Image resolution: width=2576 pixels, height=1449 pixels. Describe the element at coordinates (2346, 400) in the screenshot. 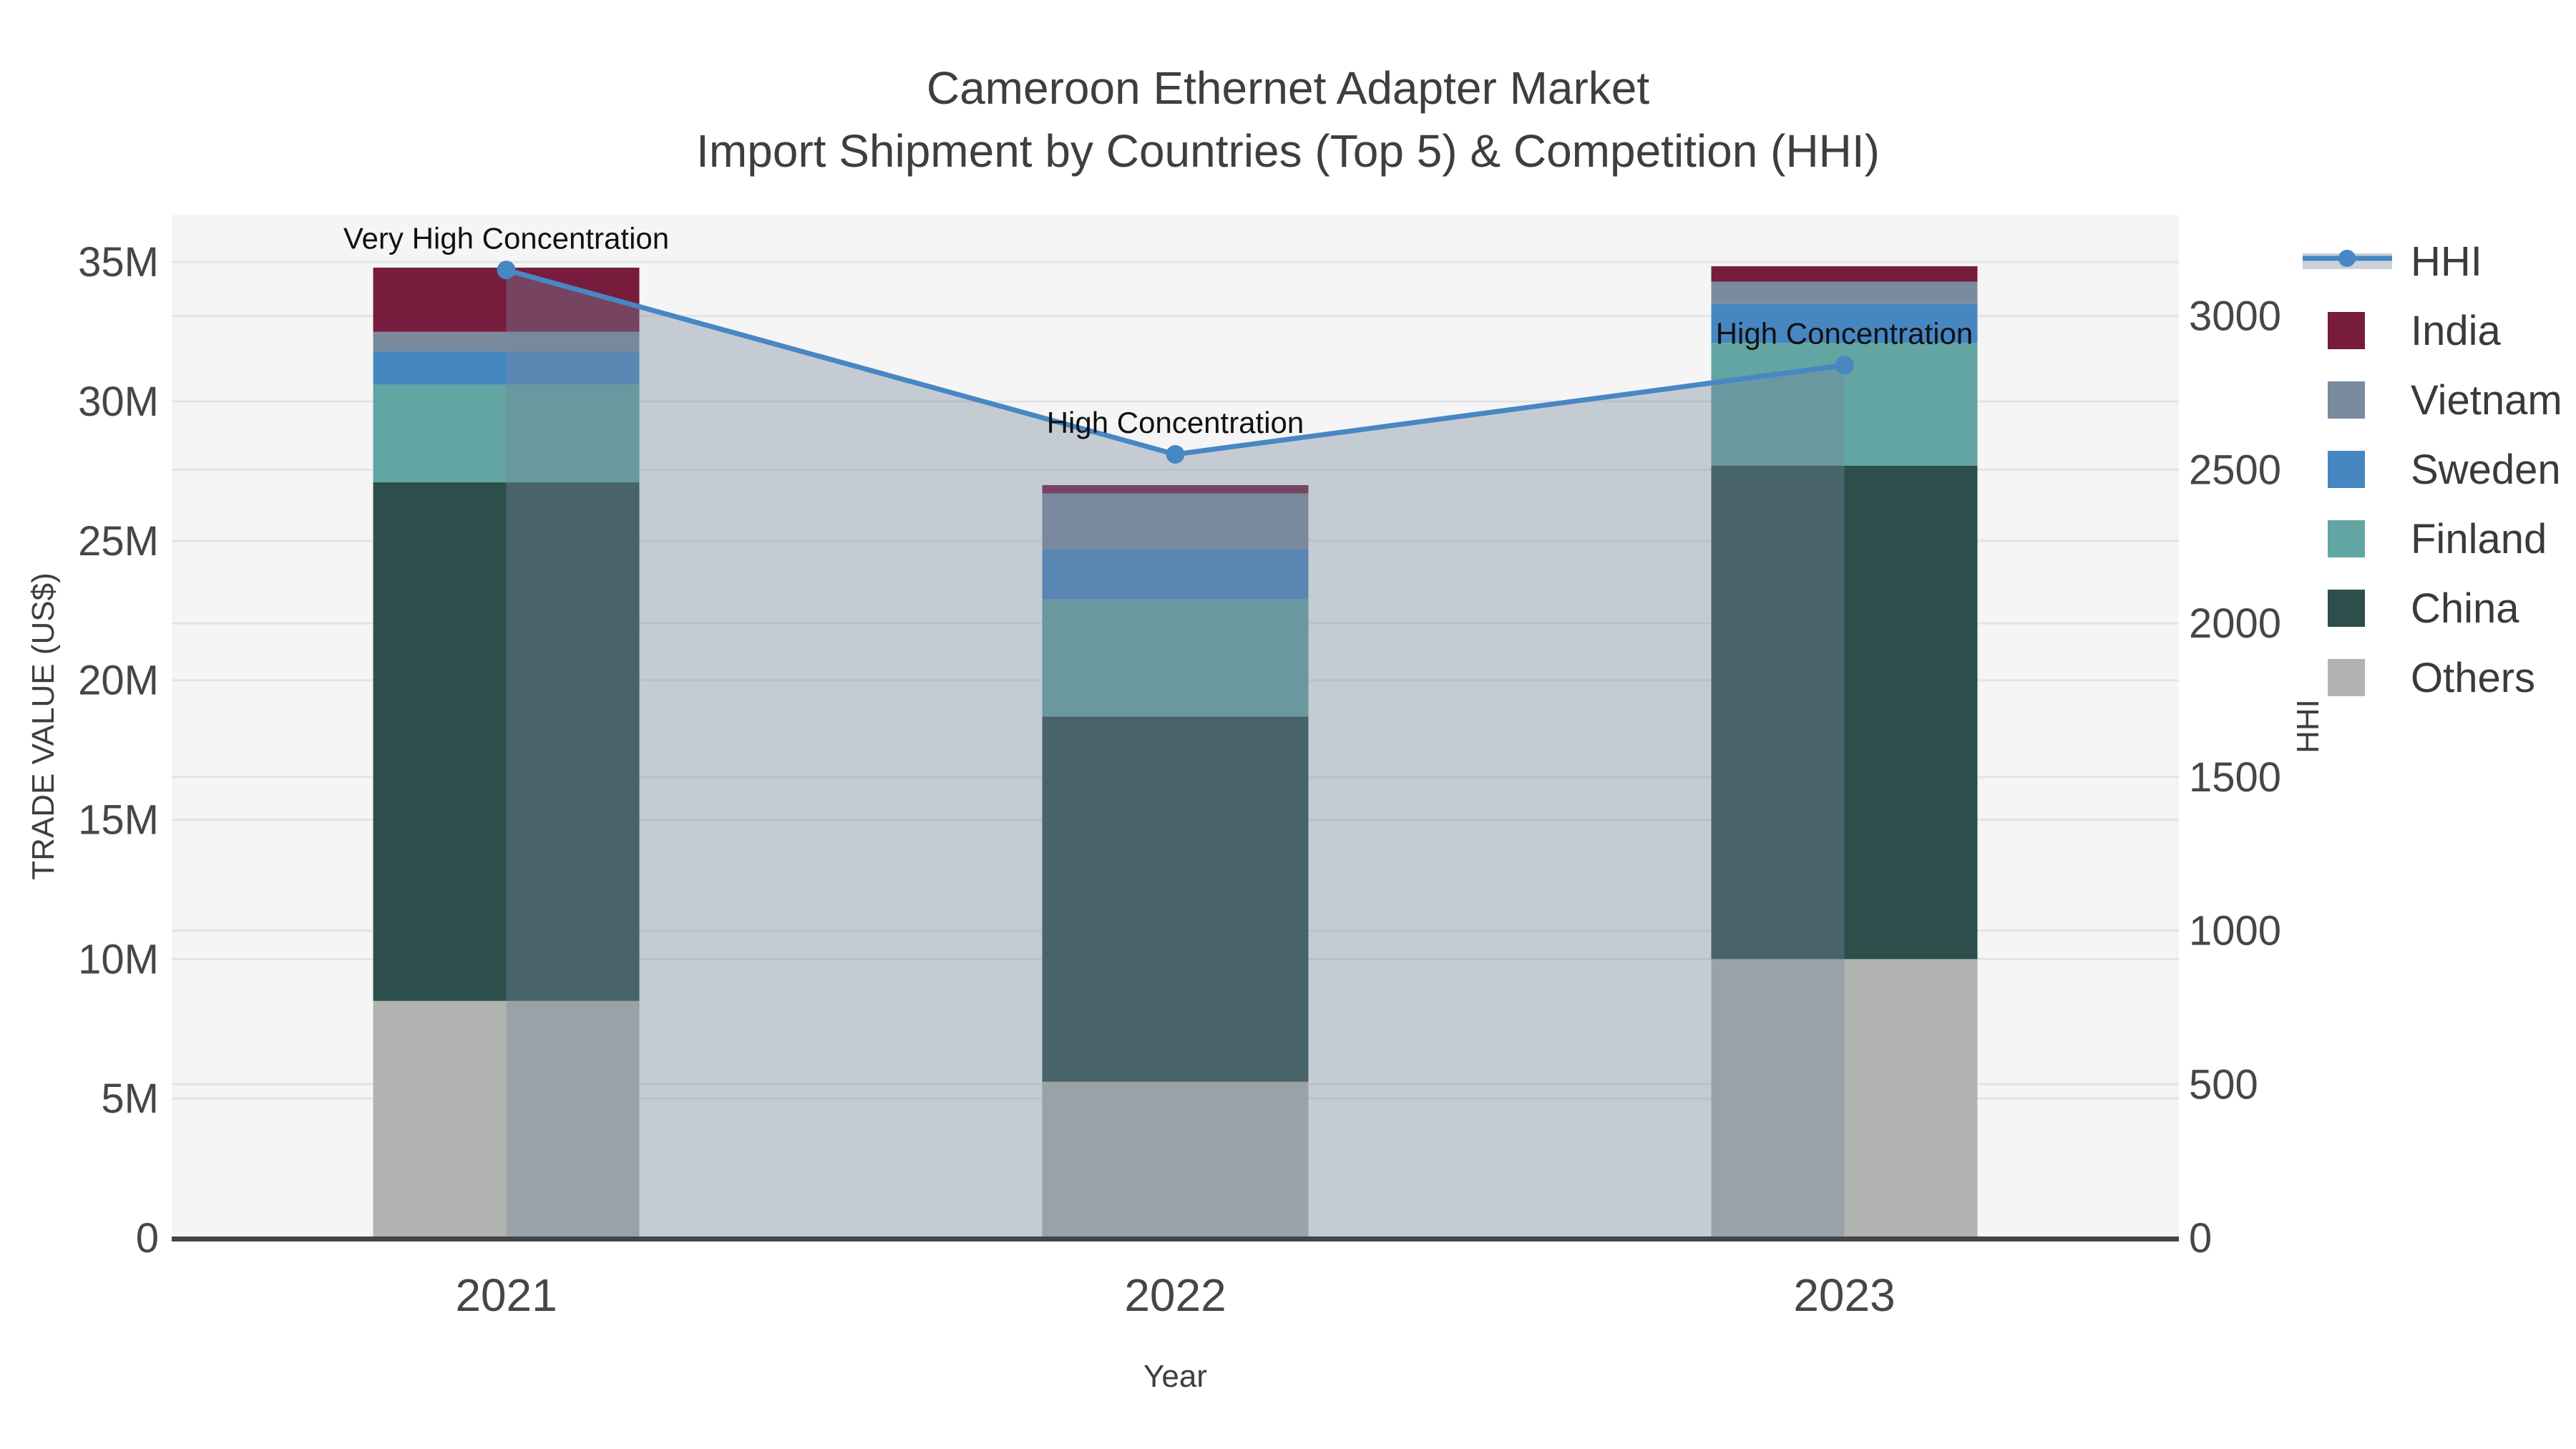

I see `legend-swatch-vietnam` at that location.